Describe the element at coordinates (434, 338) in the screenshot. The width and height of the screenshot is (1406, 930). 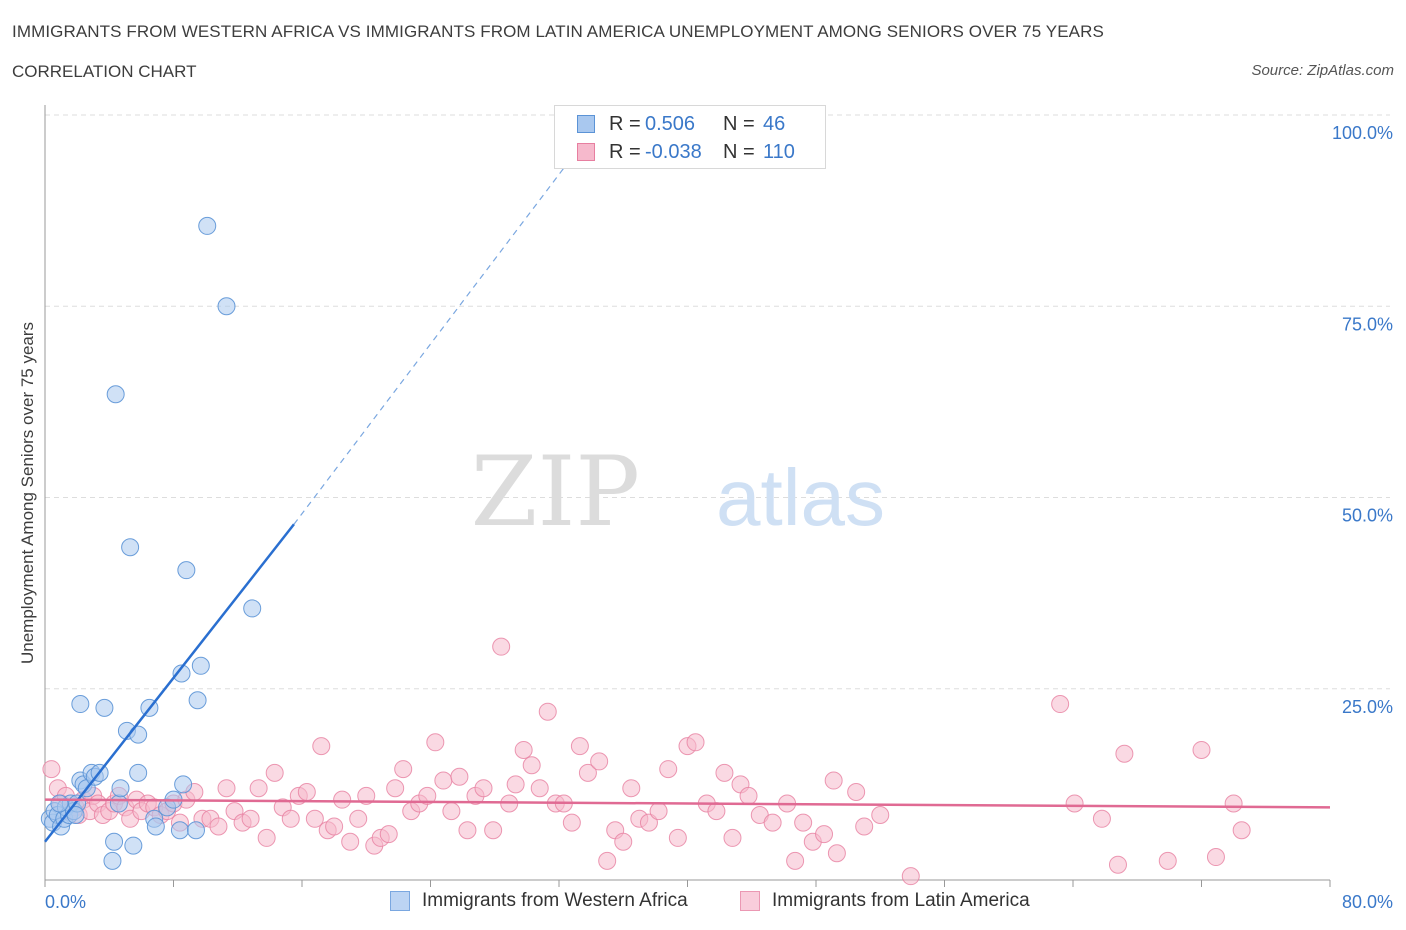
I see `western-africa-trend-extension` at that location.